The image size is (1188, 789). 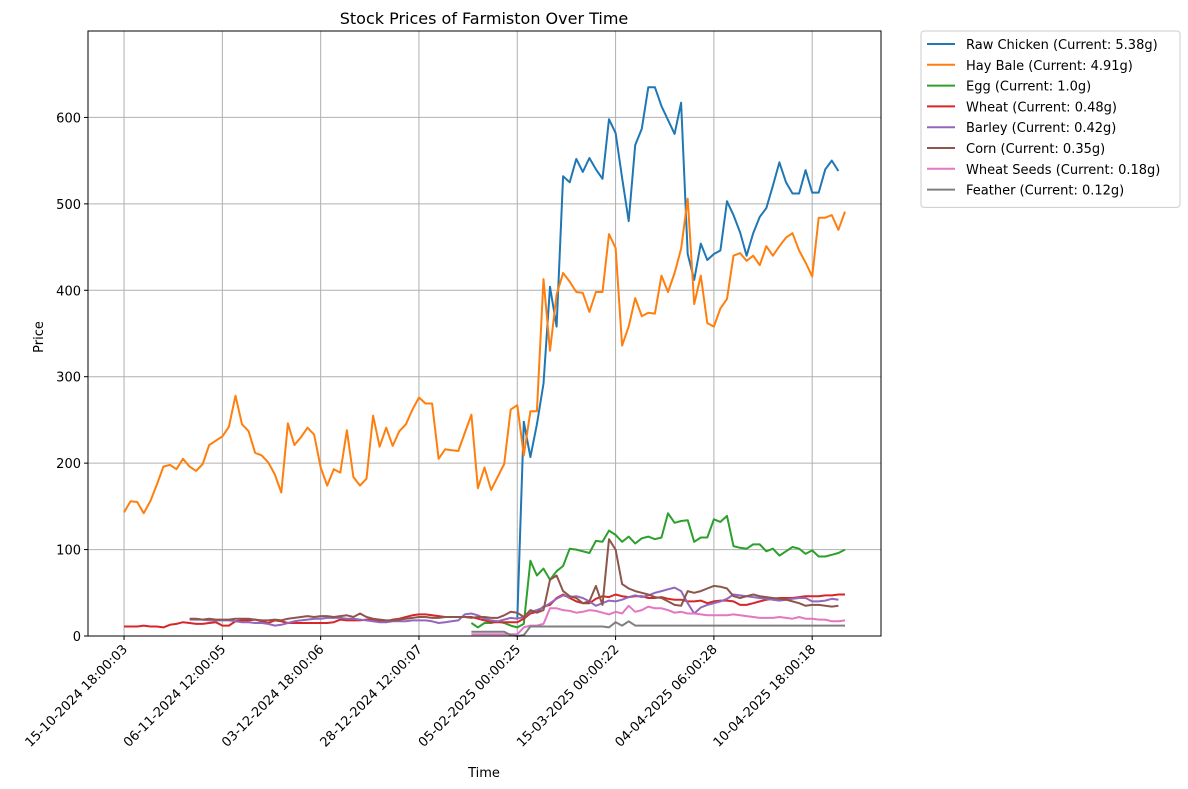 What do you see at coordinates (1035, 149) in the screenshot?
I see `legend-label: Corn (Current: 0.35g)` at bounding box center [1035, 149].